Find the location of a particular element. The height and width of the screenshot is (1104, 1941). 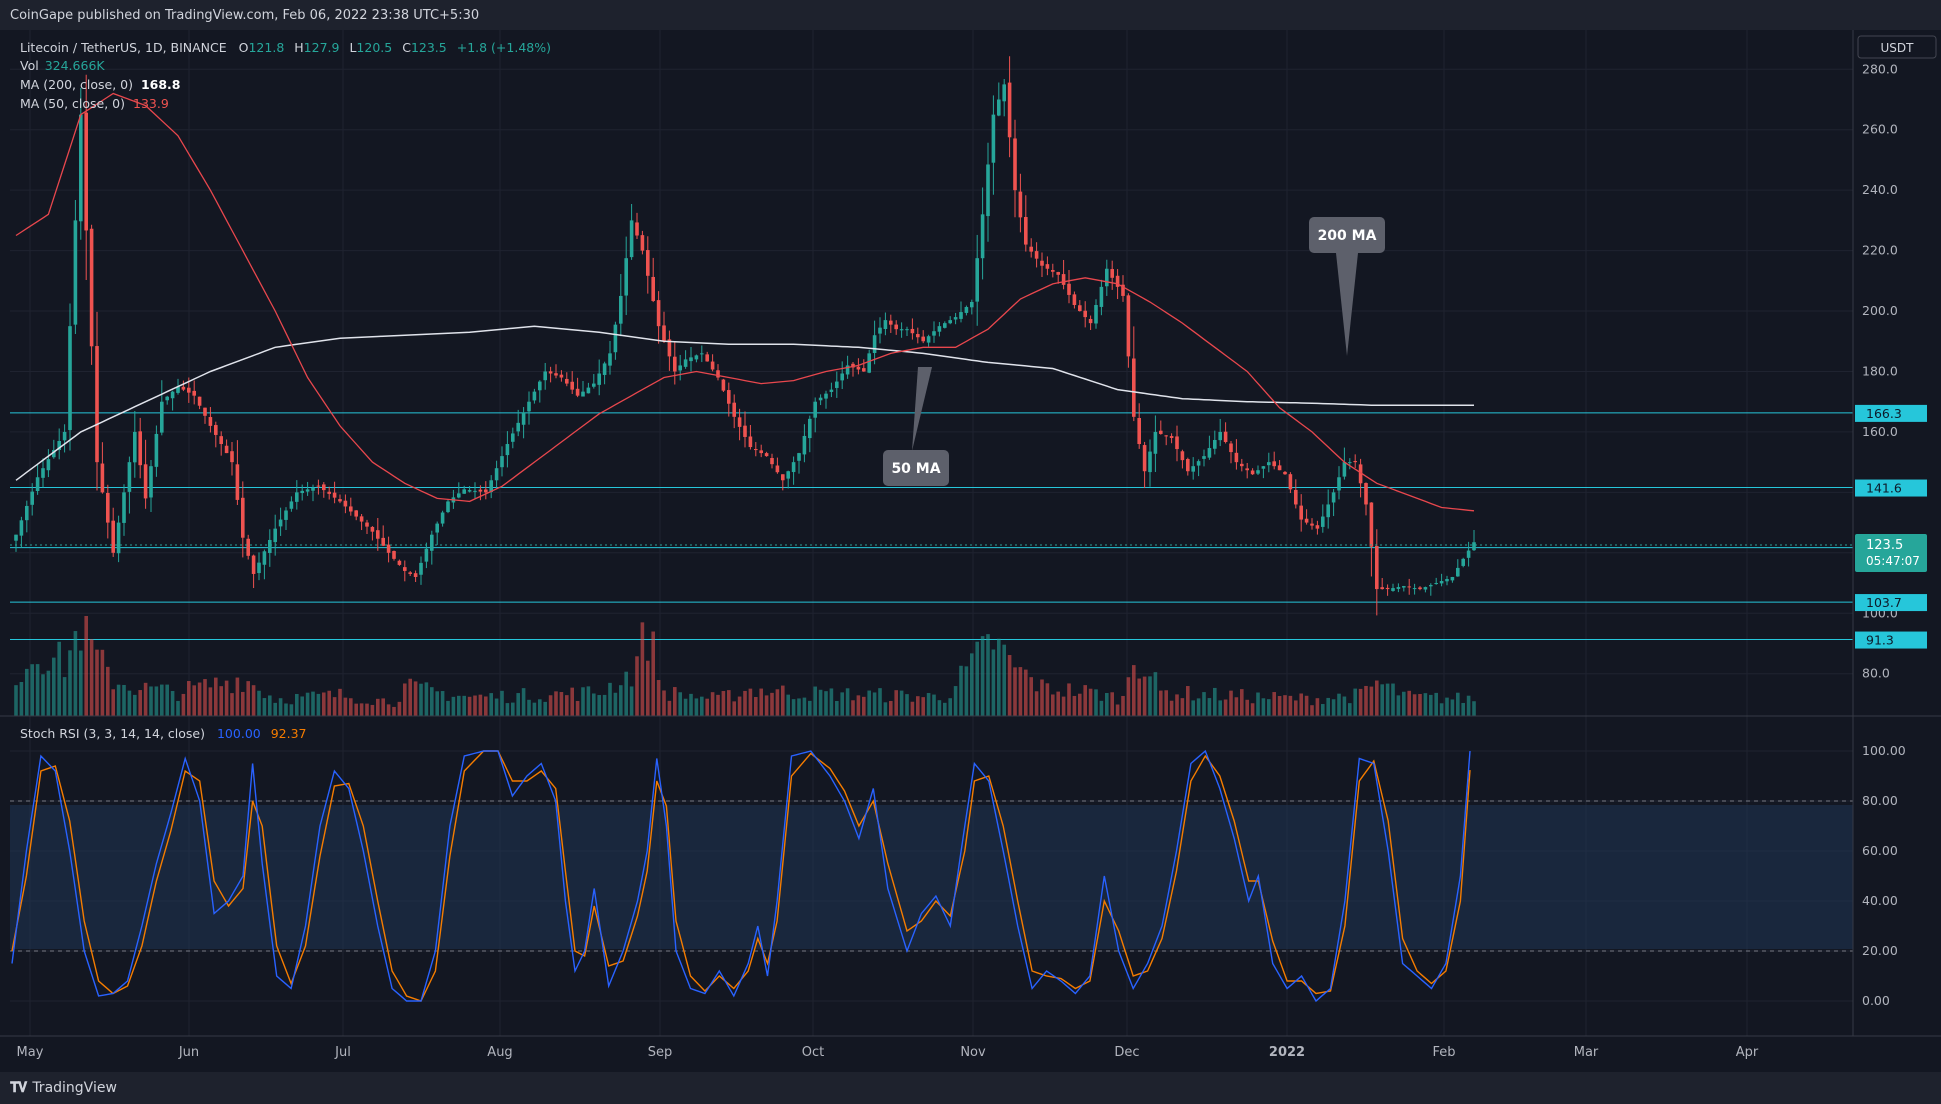

ma50-annotation: 50 MA is located at coordinates (916, 426).